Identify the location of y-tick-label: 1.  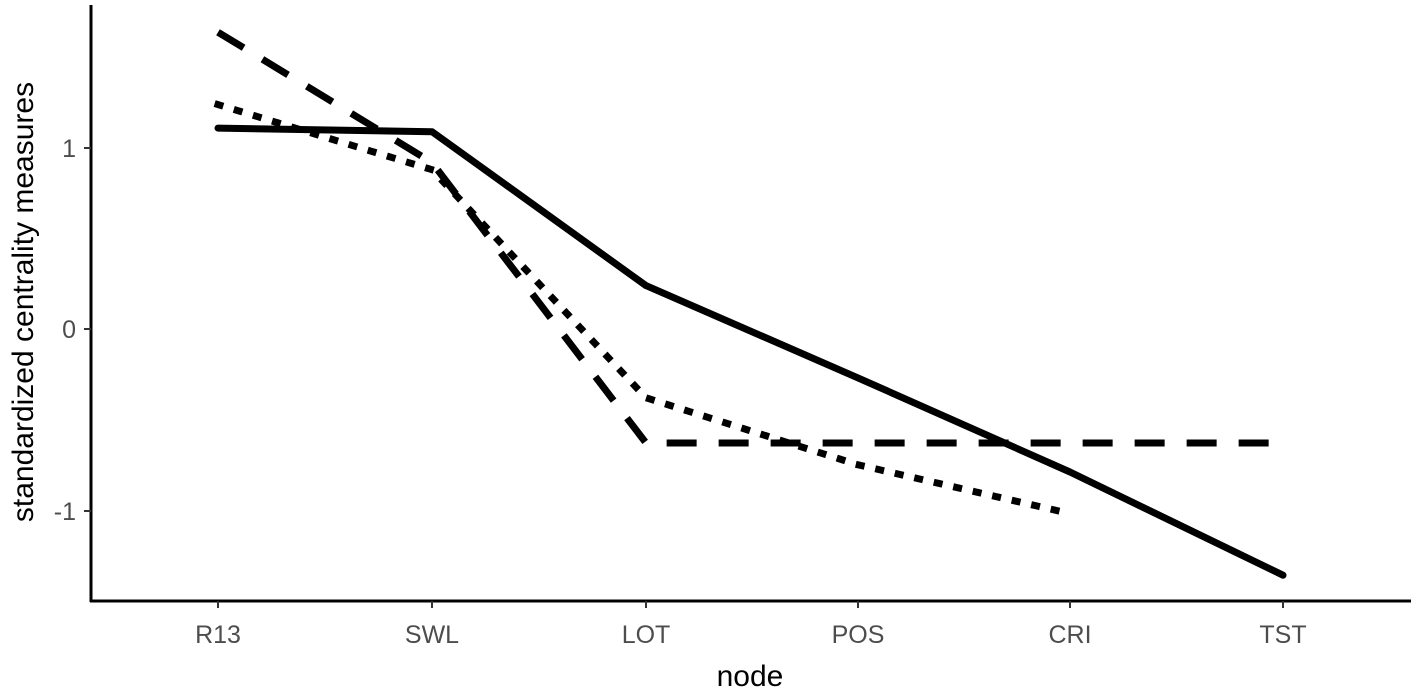
(69, 149).